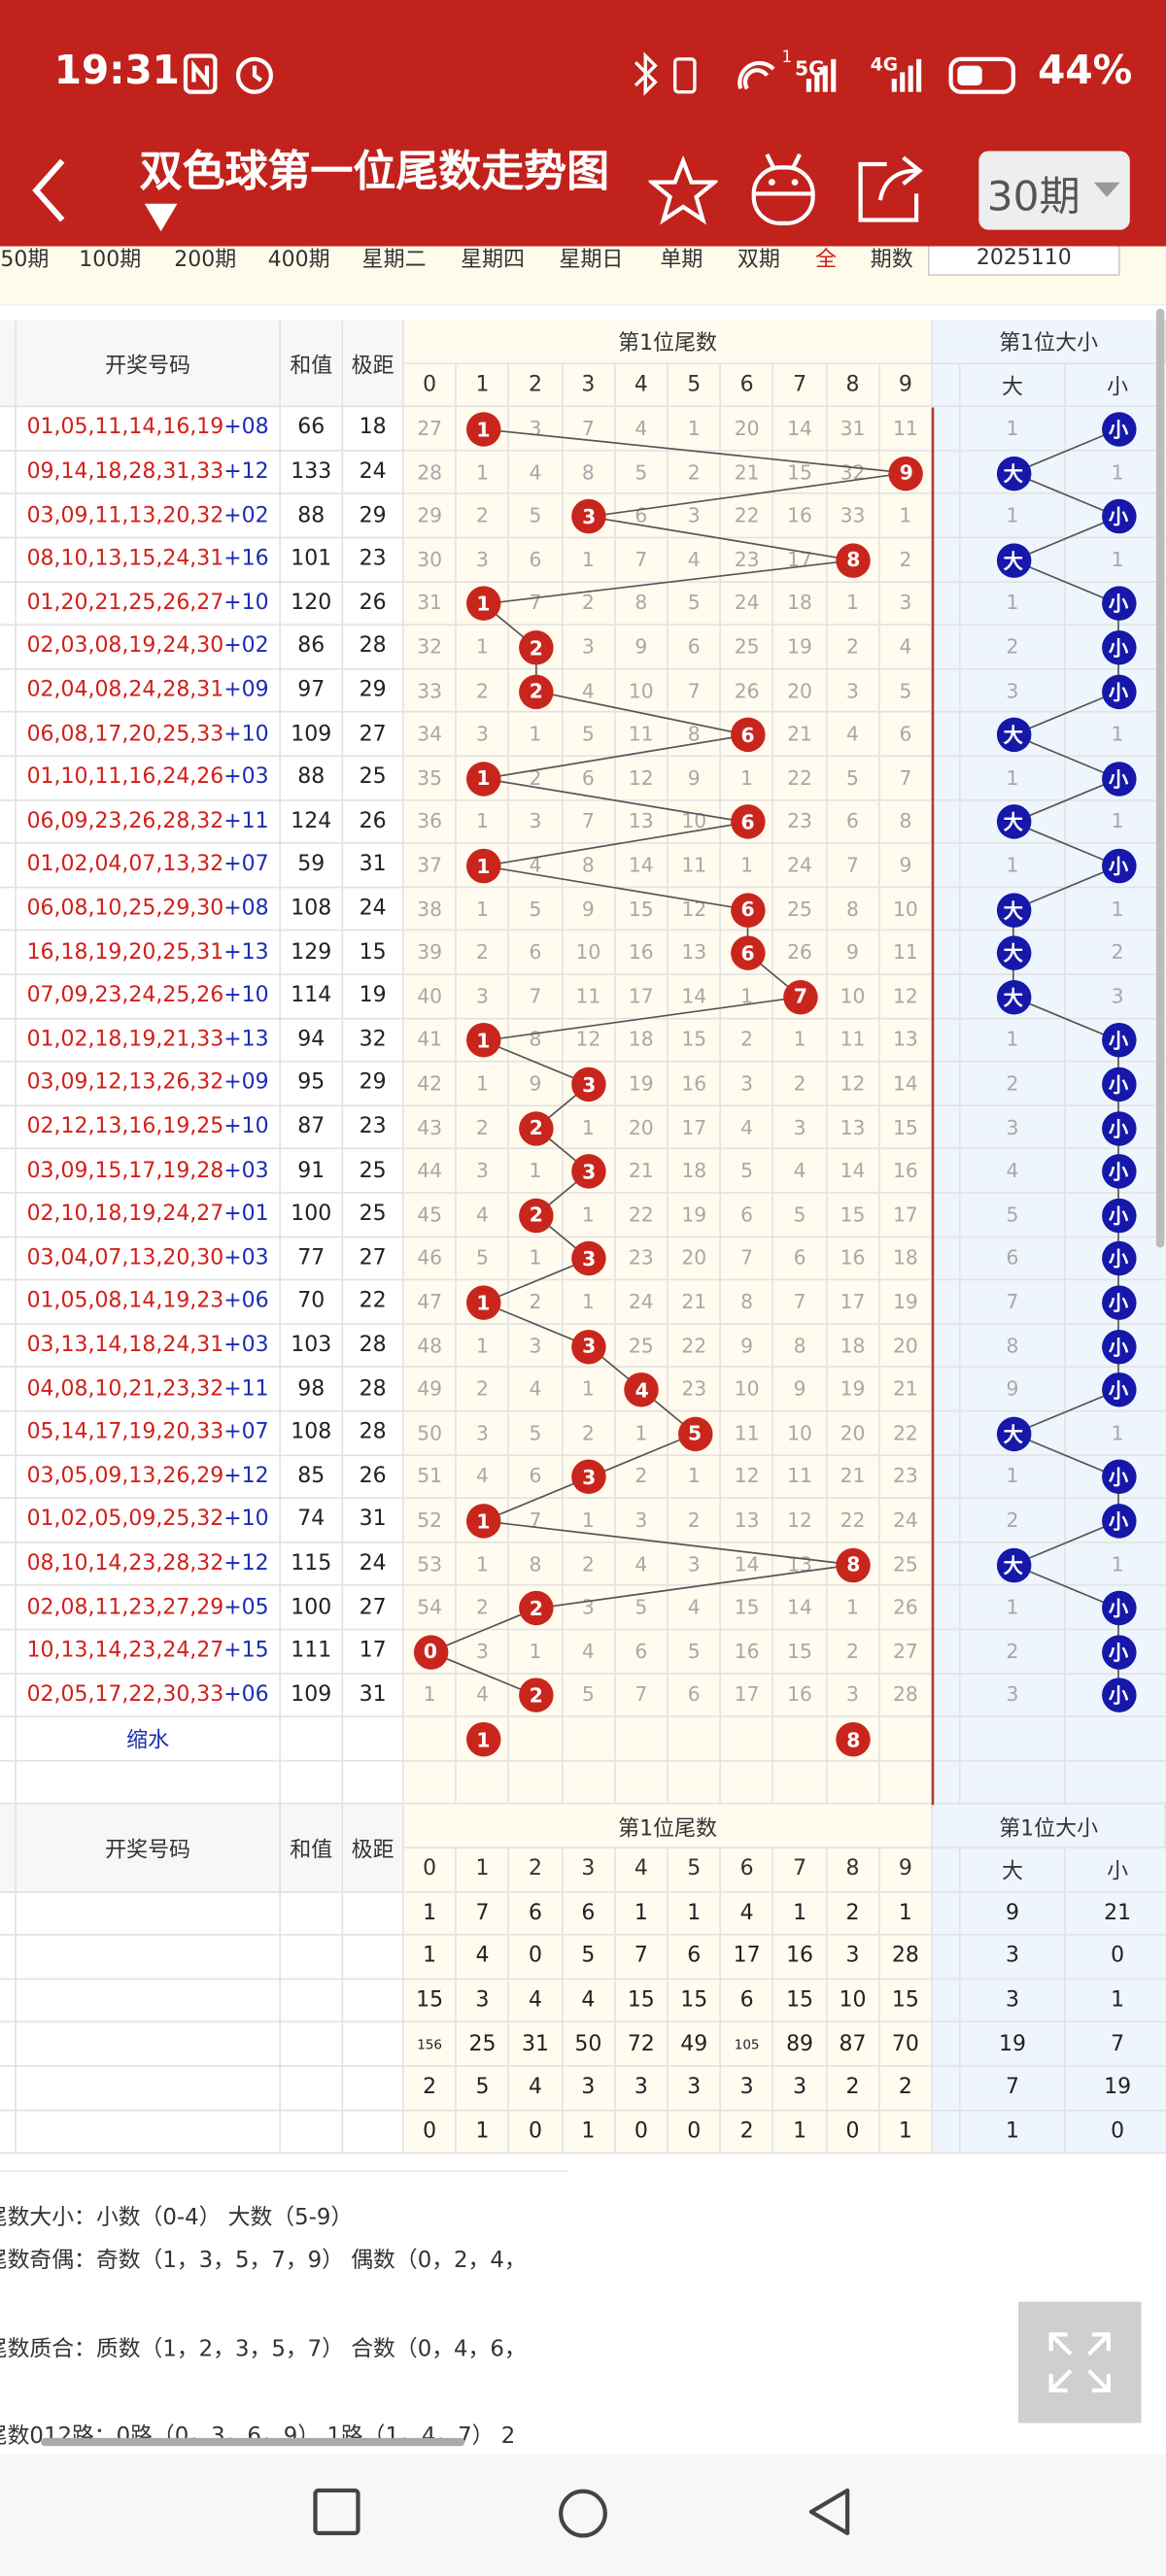  What do you see at coordinates (110, 260) in the screenshot?
I see `filter-option: 100期` at bounding box center [110, 260].